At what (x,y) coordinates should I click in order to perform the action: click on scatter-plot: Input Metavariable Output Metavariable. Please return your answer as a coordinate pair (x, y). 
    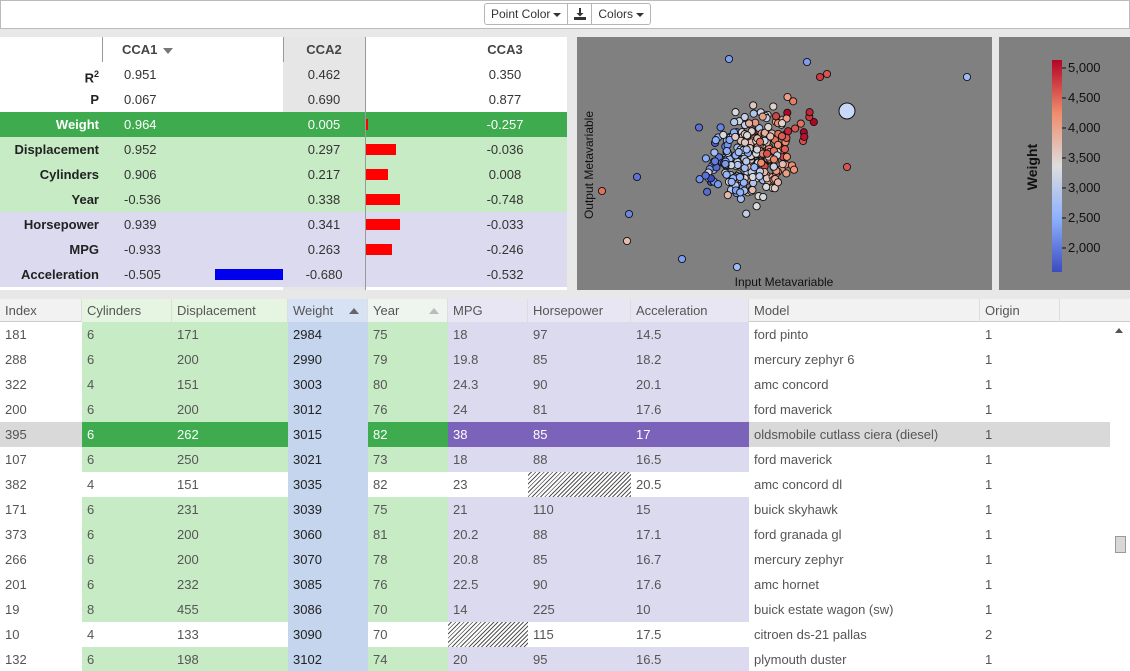
    Looking at the image, I should click on (784, 163).